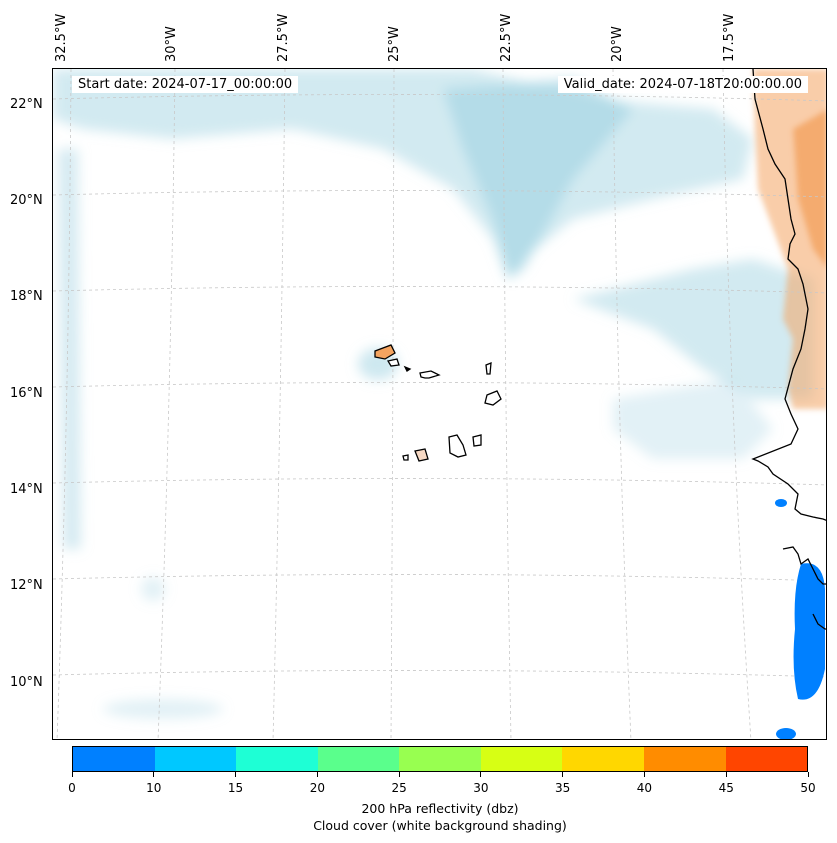 Image resolution: width=837 pixels, height=843 pixels. What do you see at coordinates (457, 446) in the screenshot?
I see `island-santiago` at bounding box center [457, 446].